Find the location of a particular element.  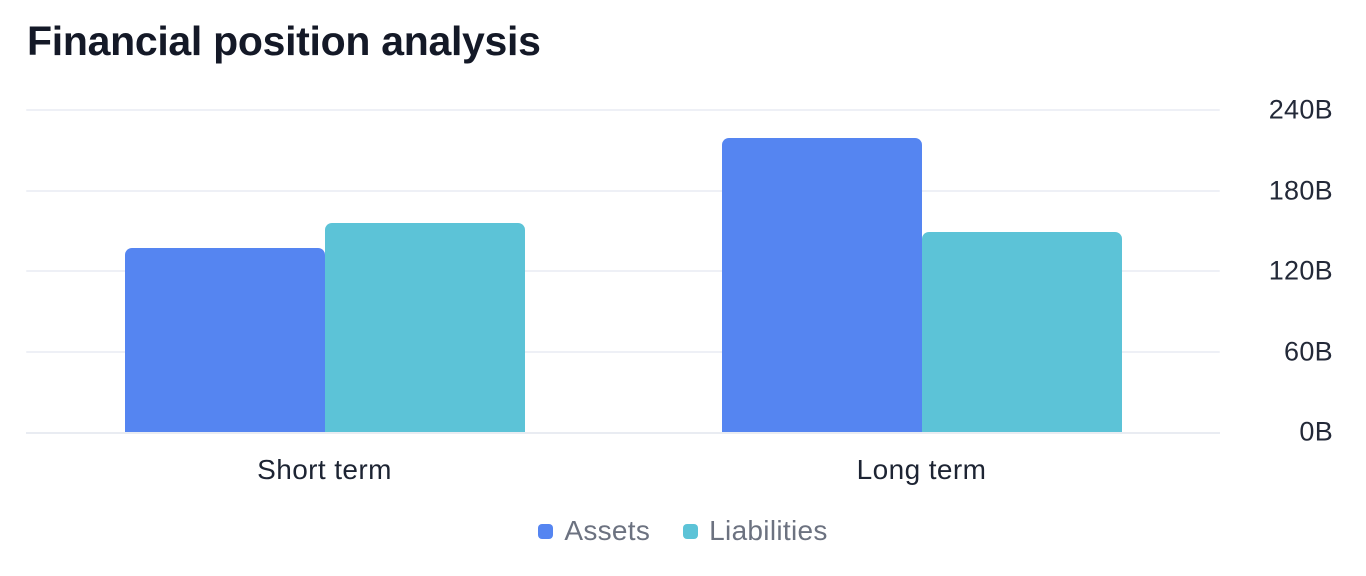

legend: Assets Liabilities is located at coordinates (683, 531).